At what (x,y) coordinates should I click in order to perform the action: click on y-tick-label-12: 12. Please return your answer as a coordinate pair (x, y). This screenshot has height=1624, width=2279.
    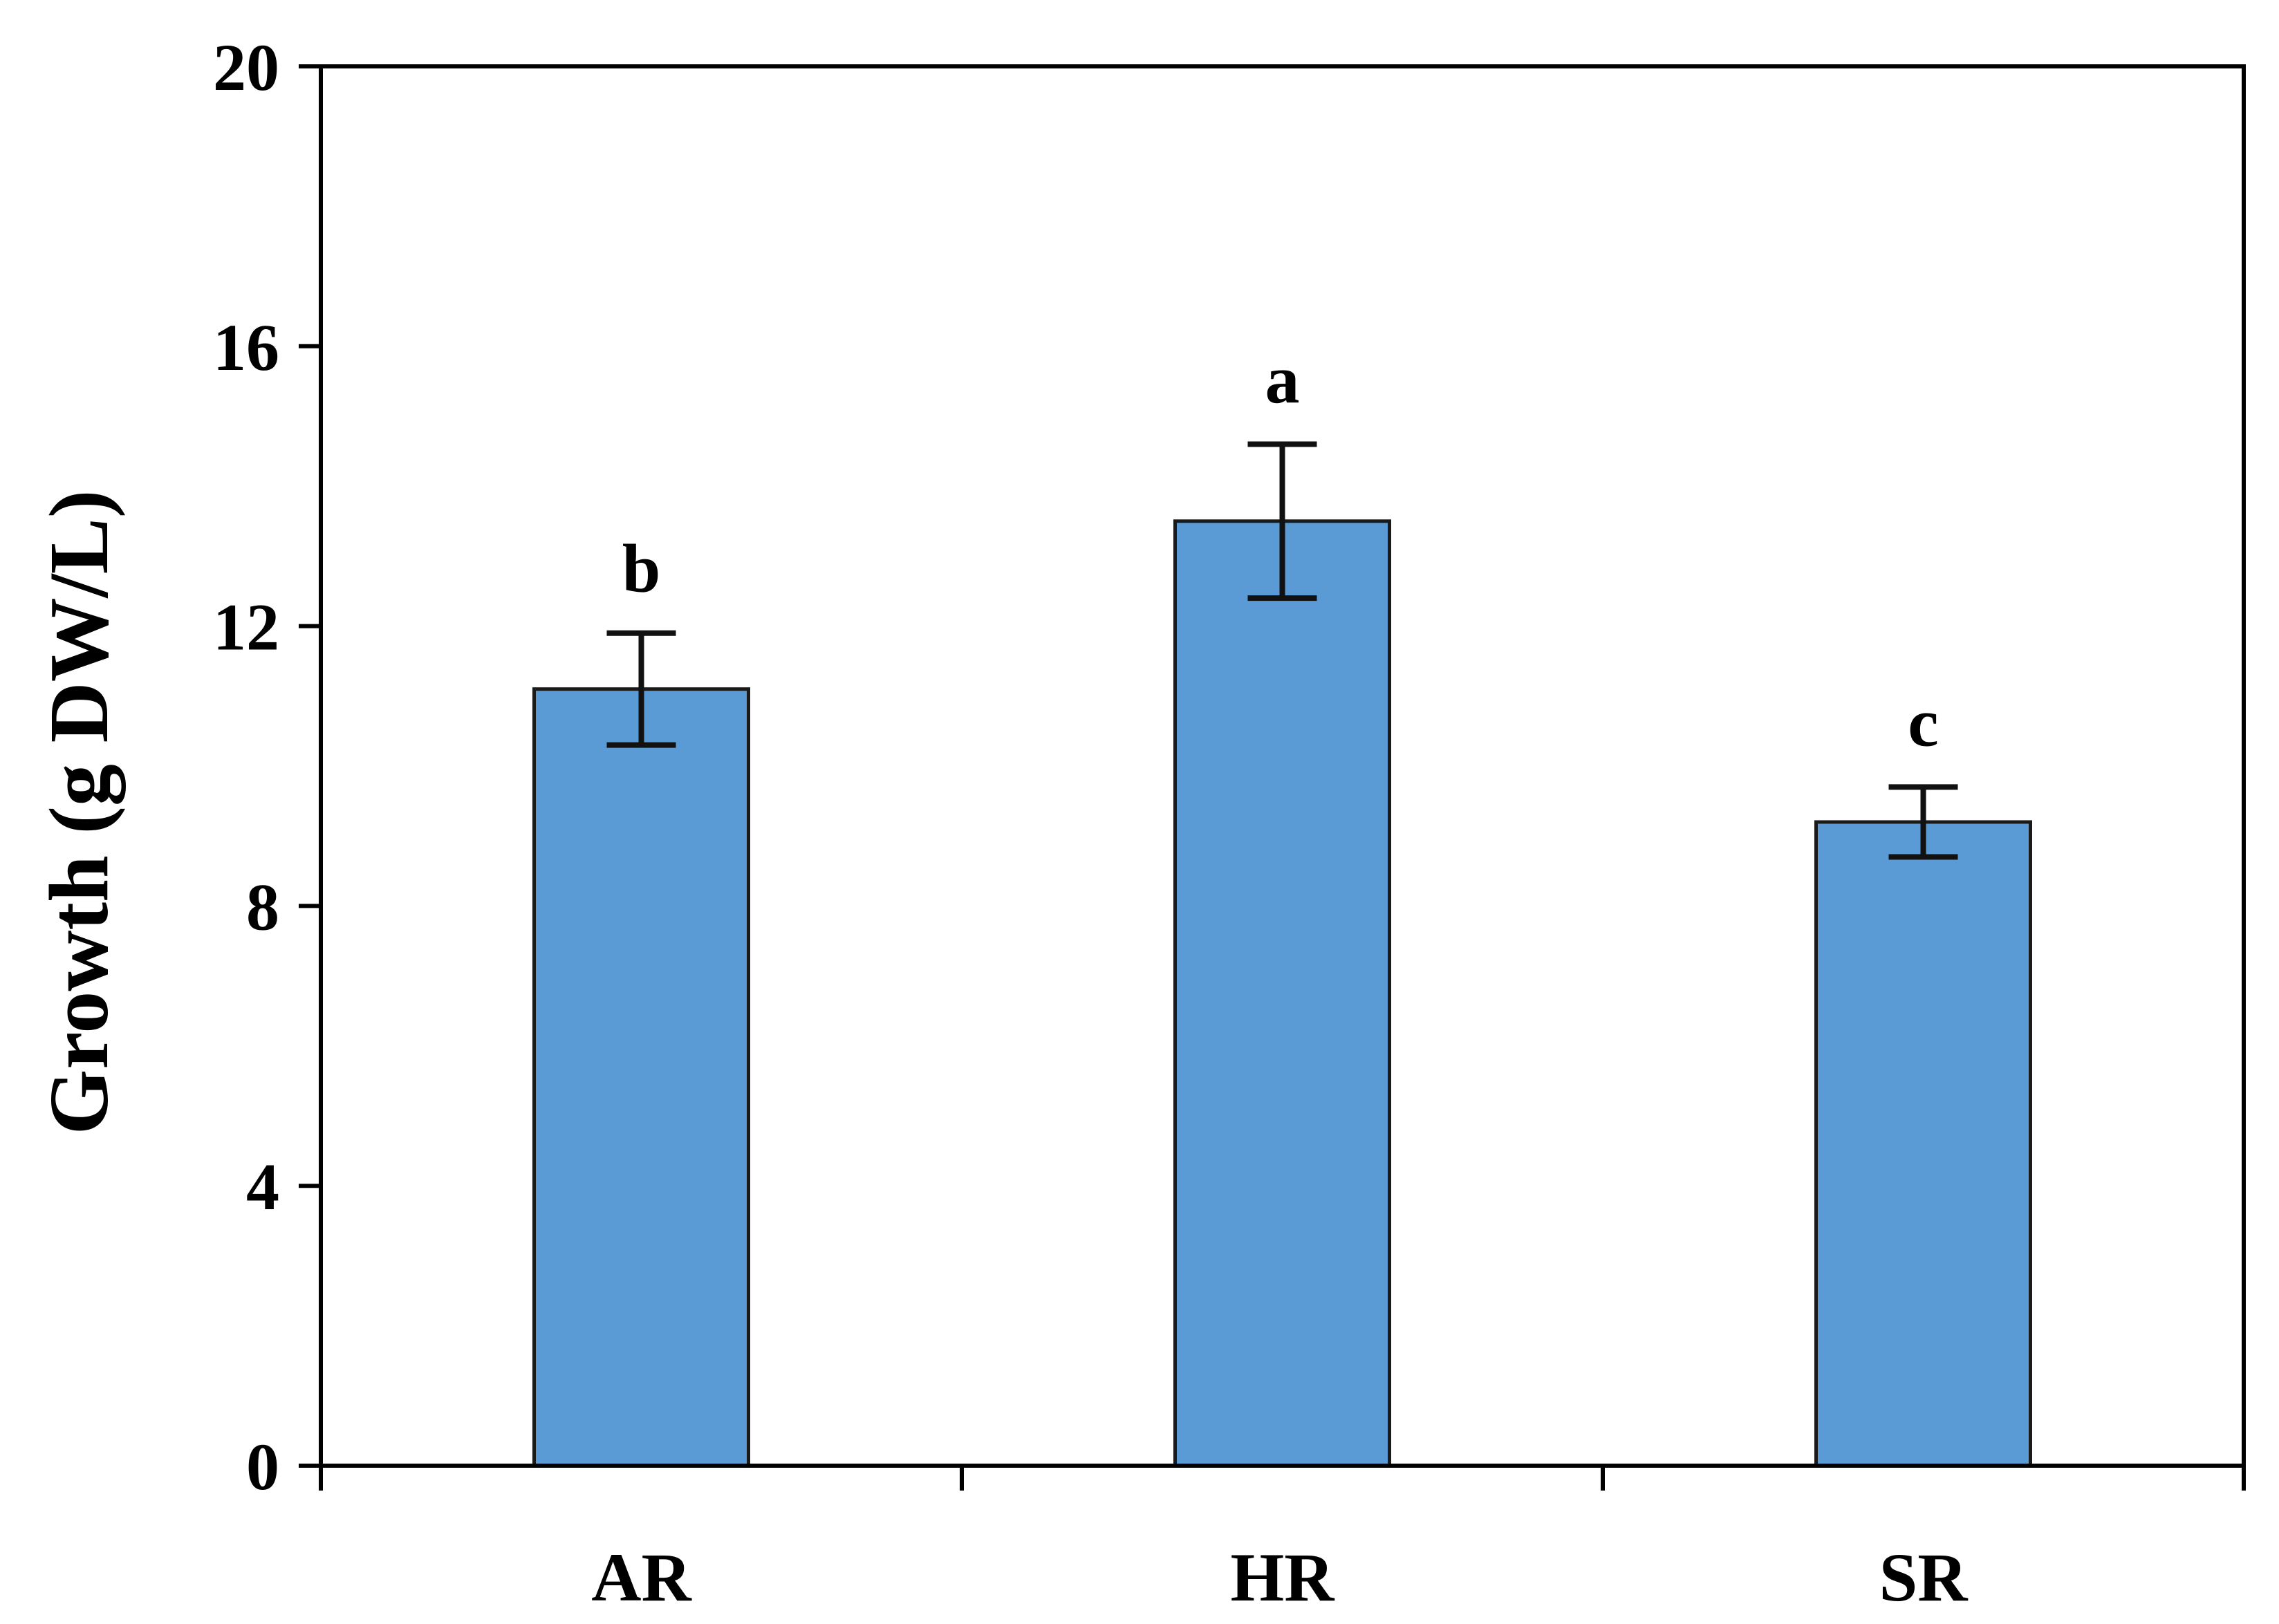
    Looking at the image, I should click on (246, 627).